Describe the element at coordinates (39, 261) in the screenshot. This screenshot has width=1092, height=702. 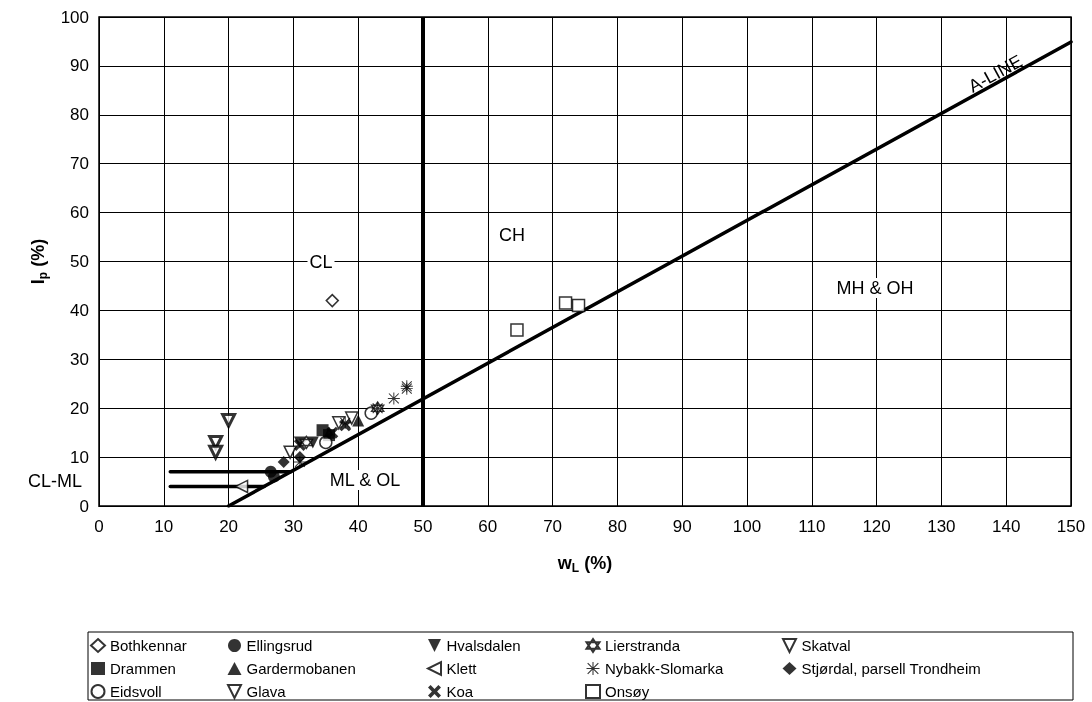
I see `y-axis-title: Ip (%)` at that location.